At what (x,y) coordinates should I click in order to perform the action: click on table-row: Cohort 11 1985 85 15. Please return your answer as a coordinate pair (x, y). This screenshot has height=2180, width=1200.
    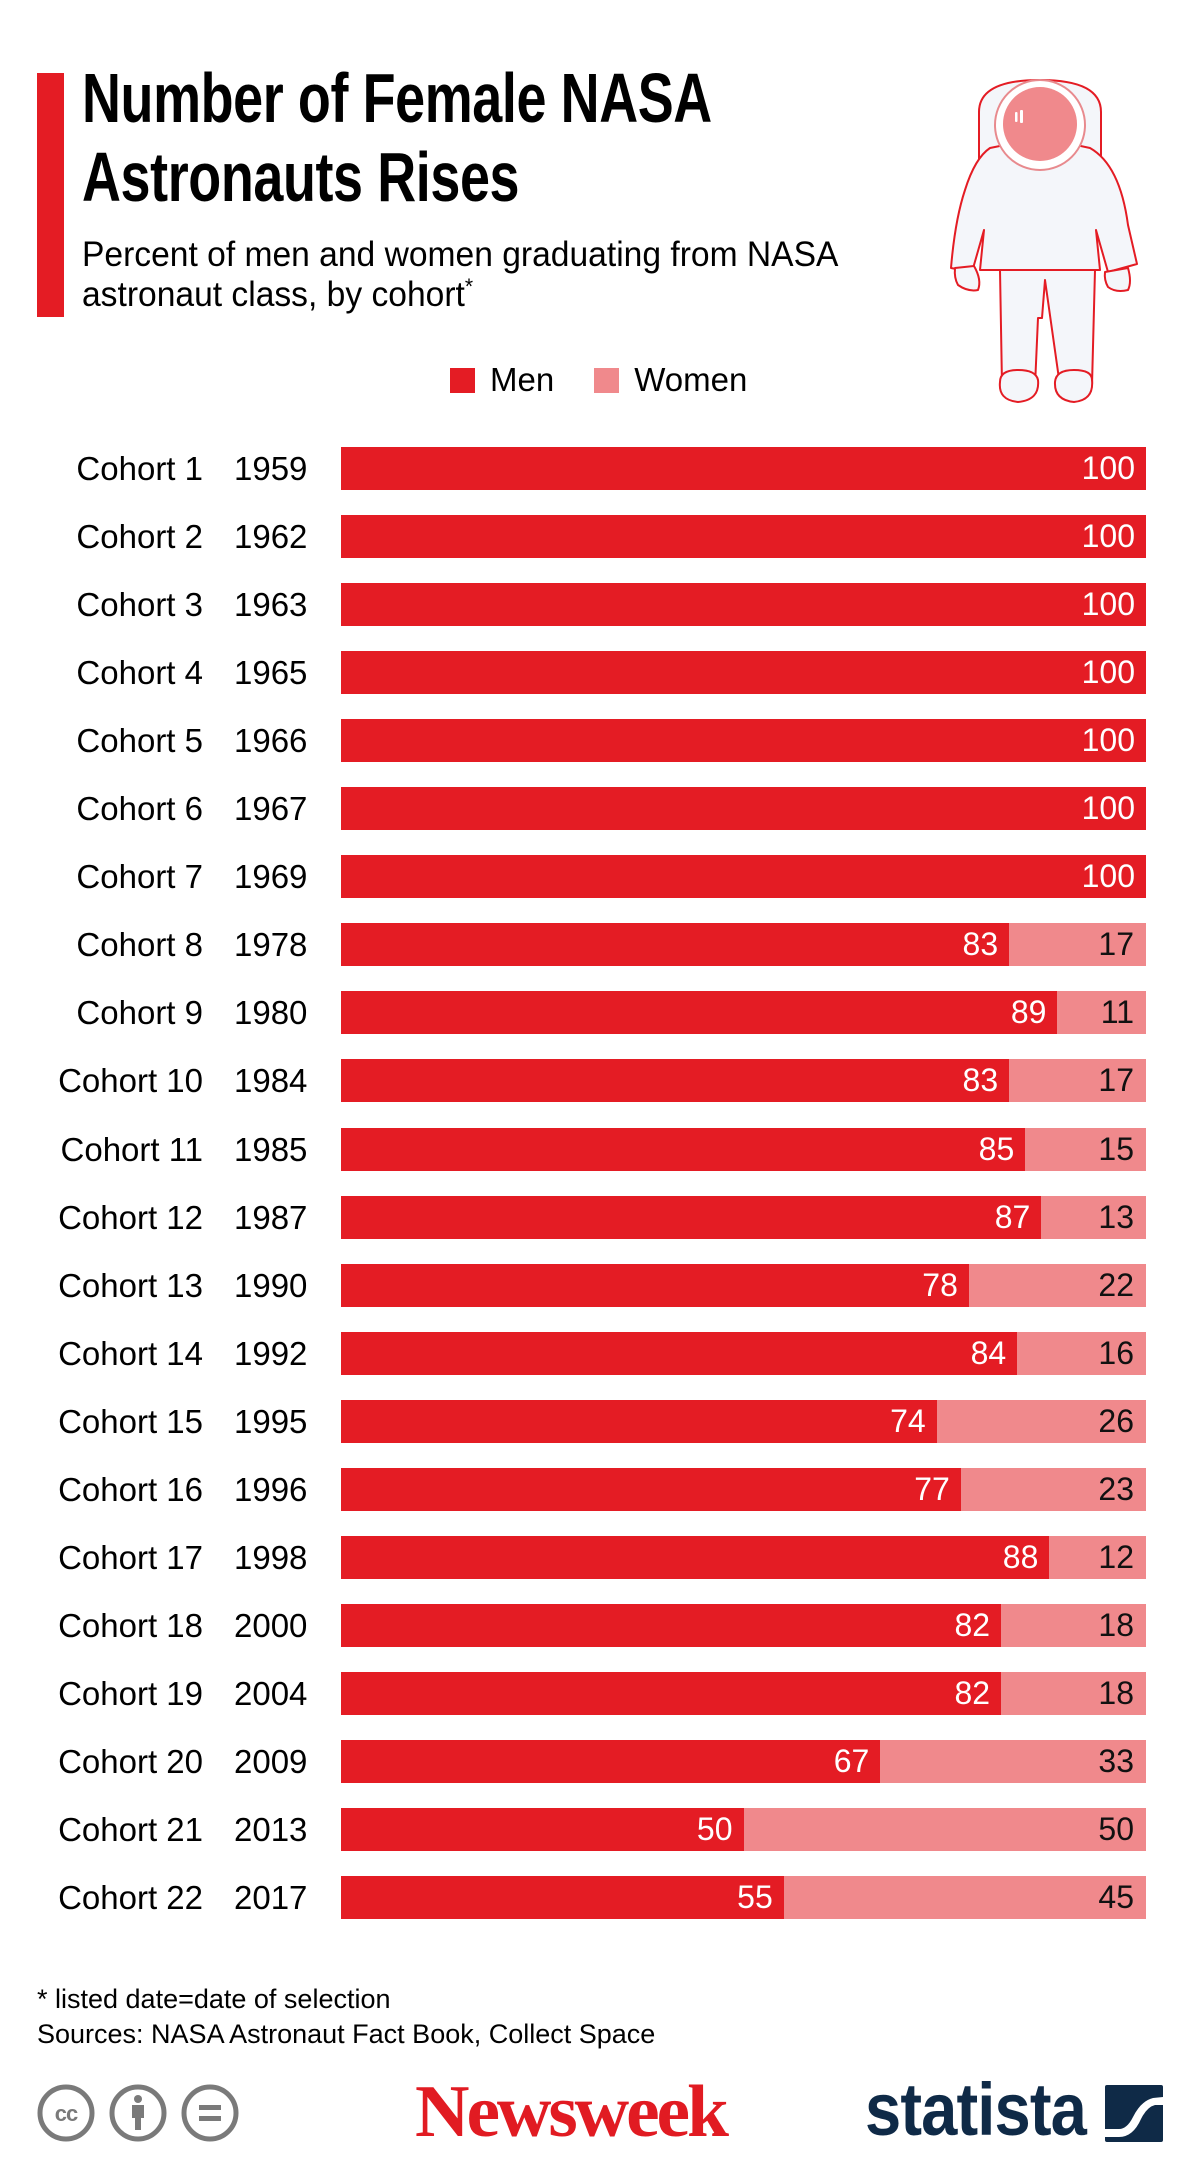
    Looking at the image, I should click on (600, 1149).